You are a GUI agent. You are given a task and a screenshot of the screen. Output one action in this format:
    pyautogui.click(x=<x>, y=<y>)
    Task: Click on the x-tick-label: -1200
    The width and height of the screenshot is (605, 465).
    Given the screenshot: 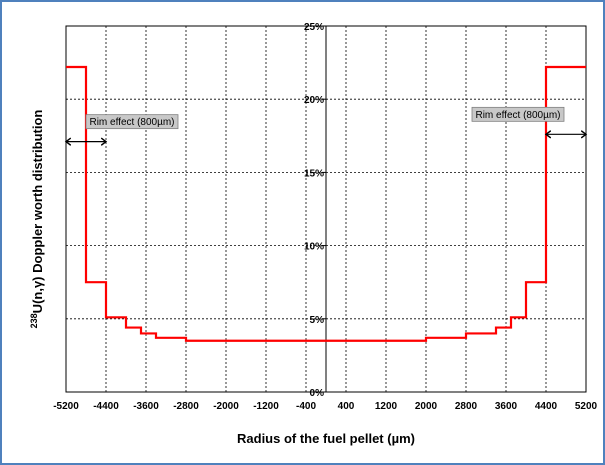 What is the action you would take?
    pyautogui.click(x=266, y=406)
    